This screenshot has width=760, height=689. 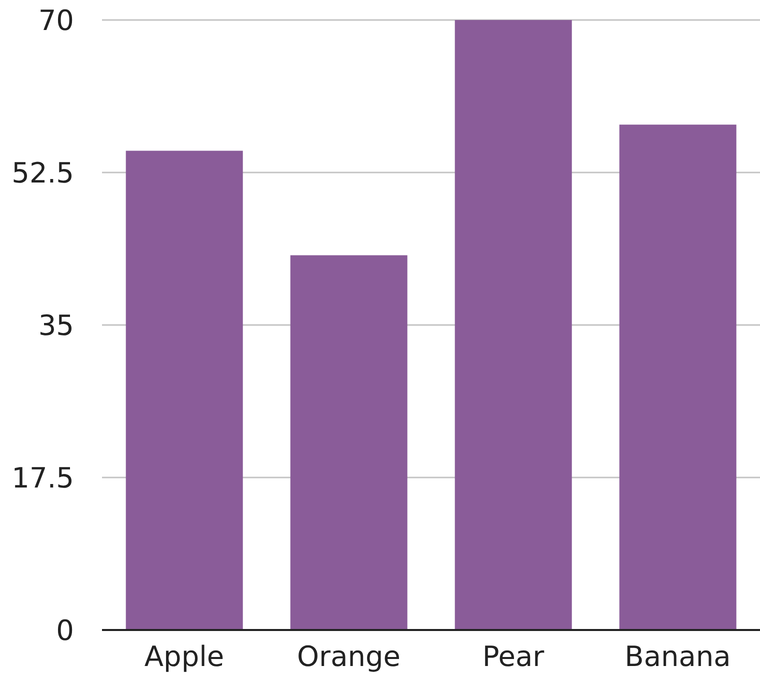 What do you see at coordinates (43, 173) in the screenshot?
I see `y-tick-label: 52.5` at bounding box center [43, 173].